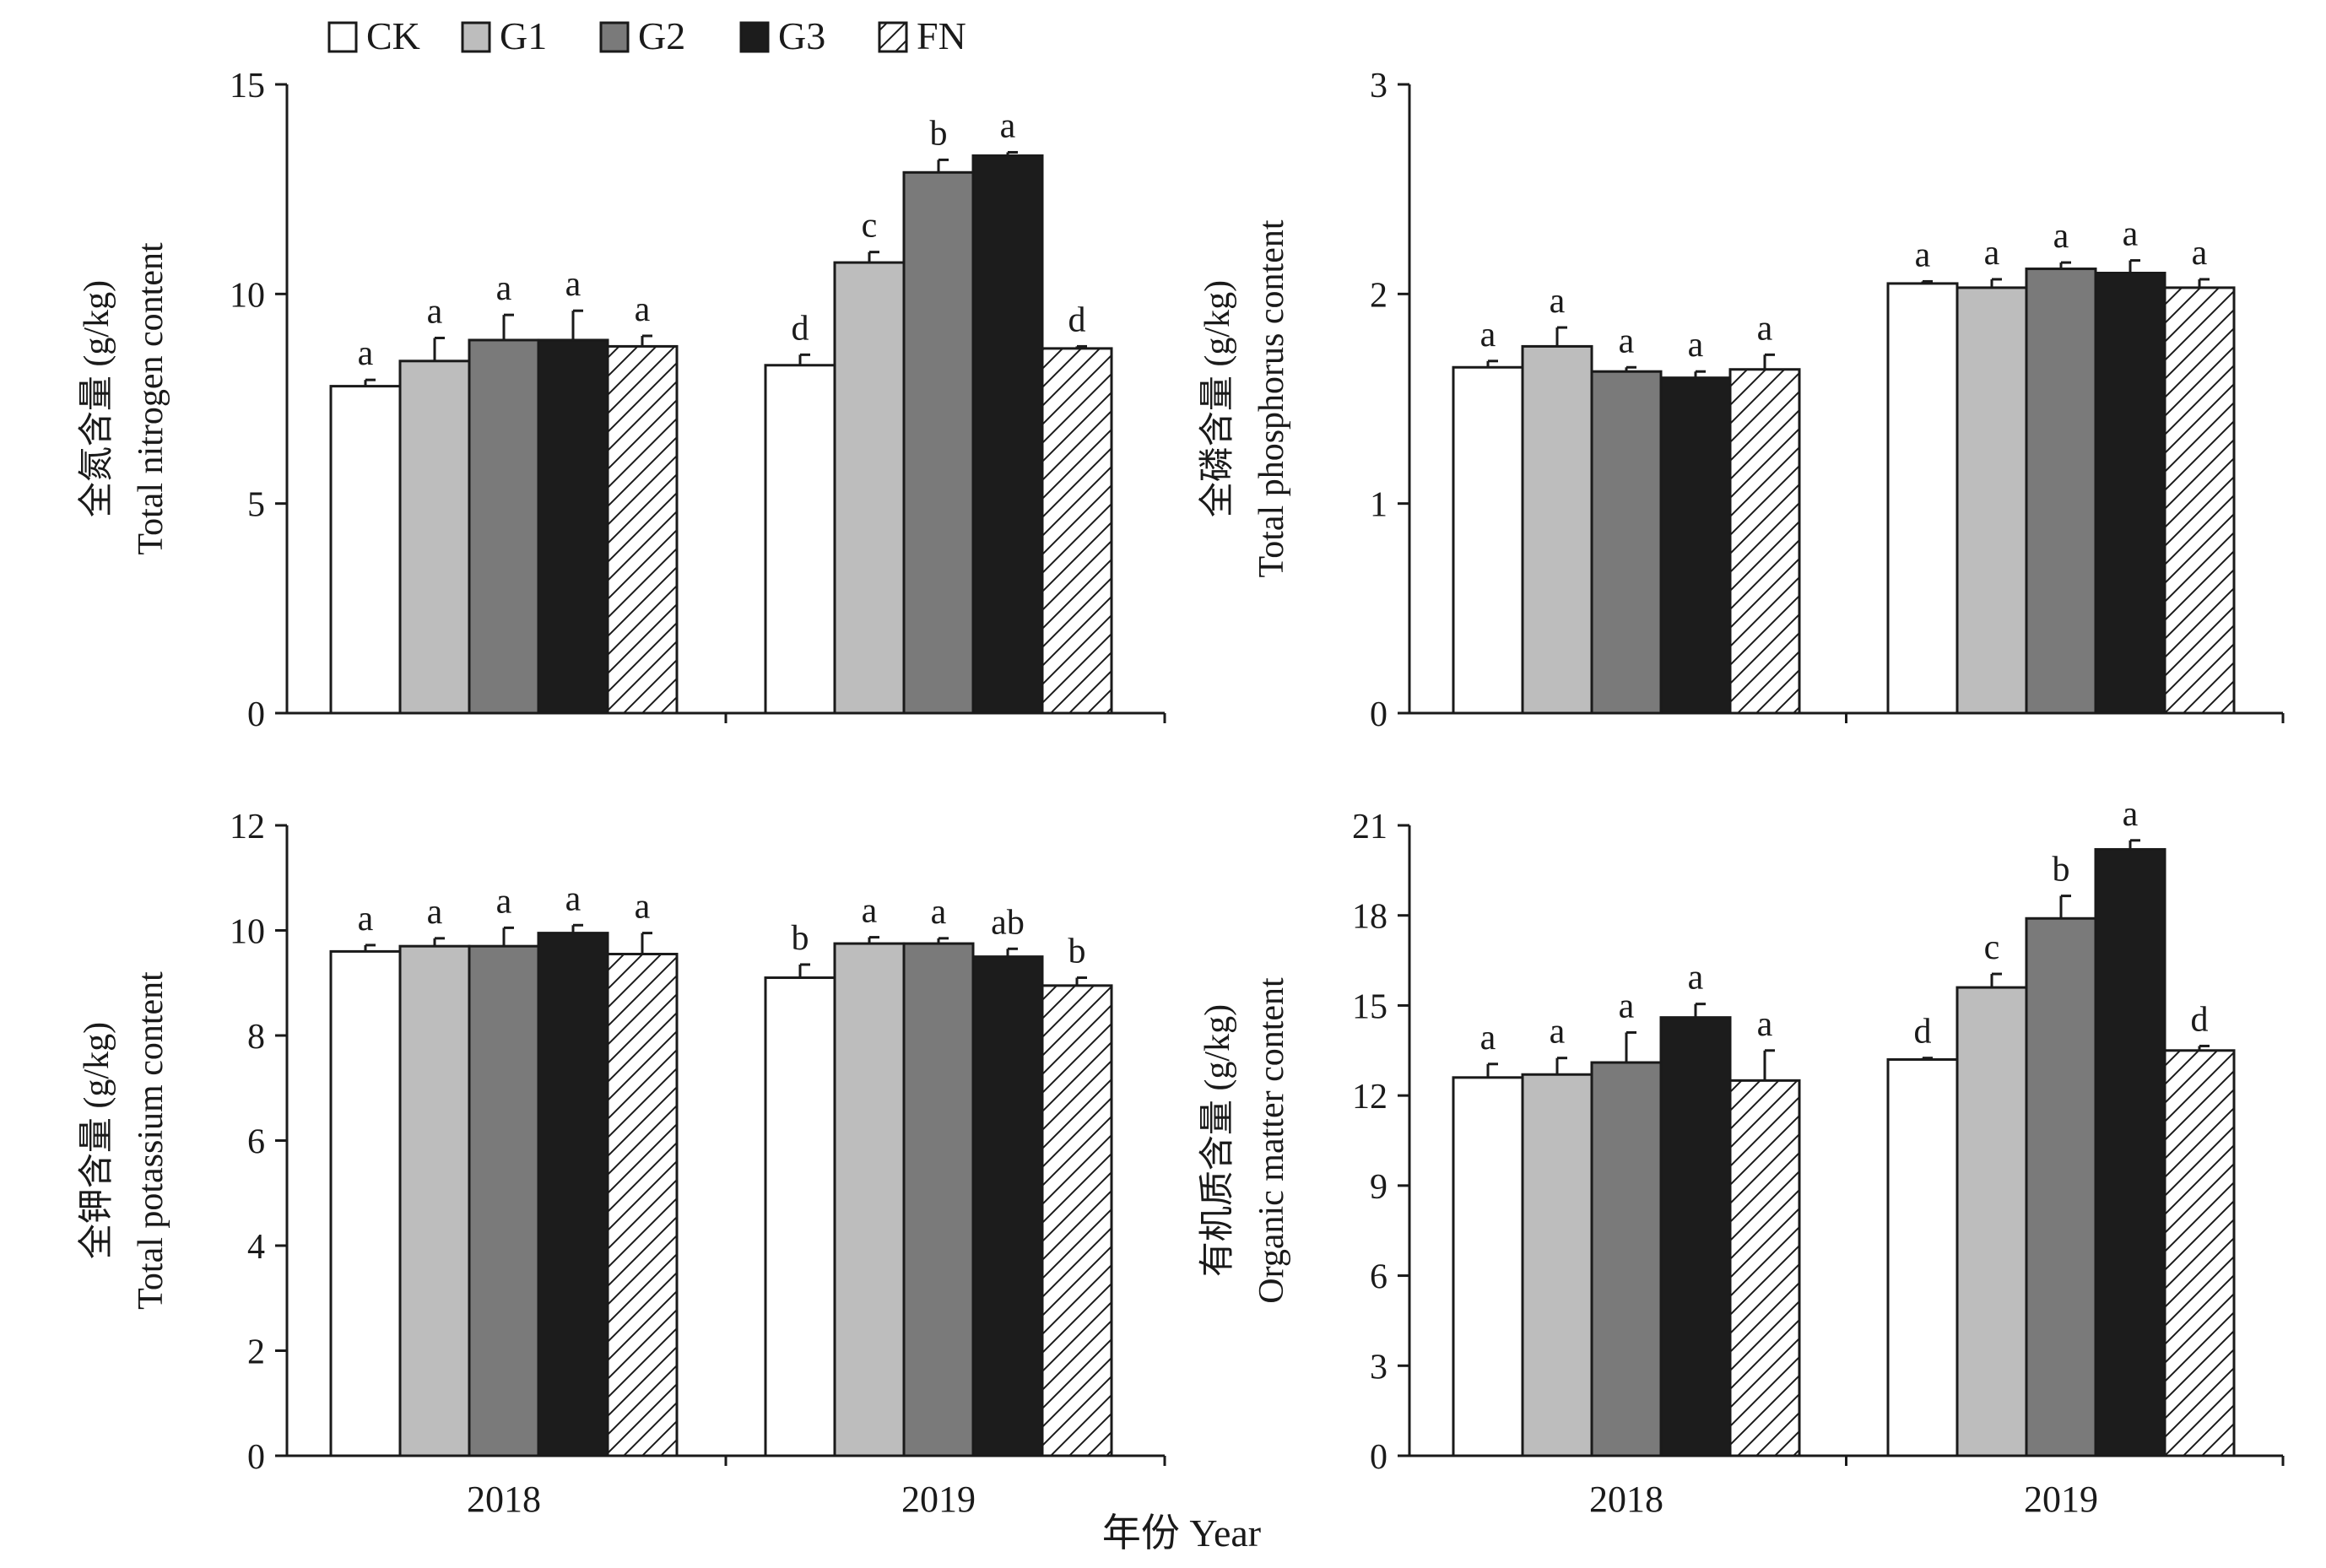 This screenshot has height=1568, width=2326. What do you see at coordinates (802, 35) in the screenshot?
I see `legend-label-g3: G3` at bounding box center [802, 35].